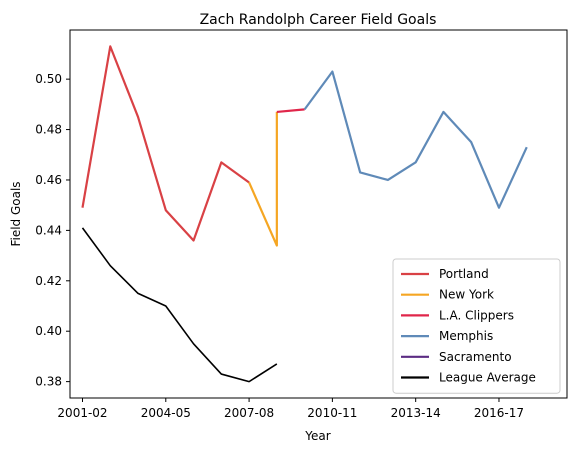  What do you see at coordinates (48, 281) in the screenshot?
I see `y-tick-label: 0.42` at bounding box center [48, 281].